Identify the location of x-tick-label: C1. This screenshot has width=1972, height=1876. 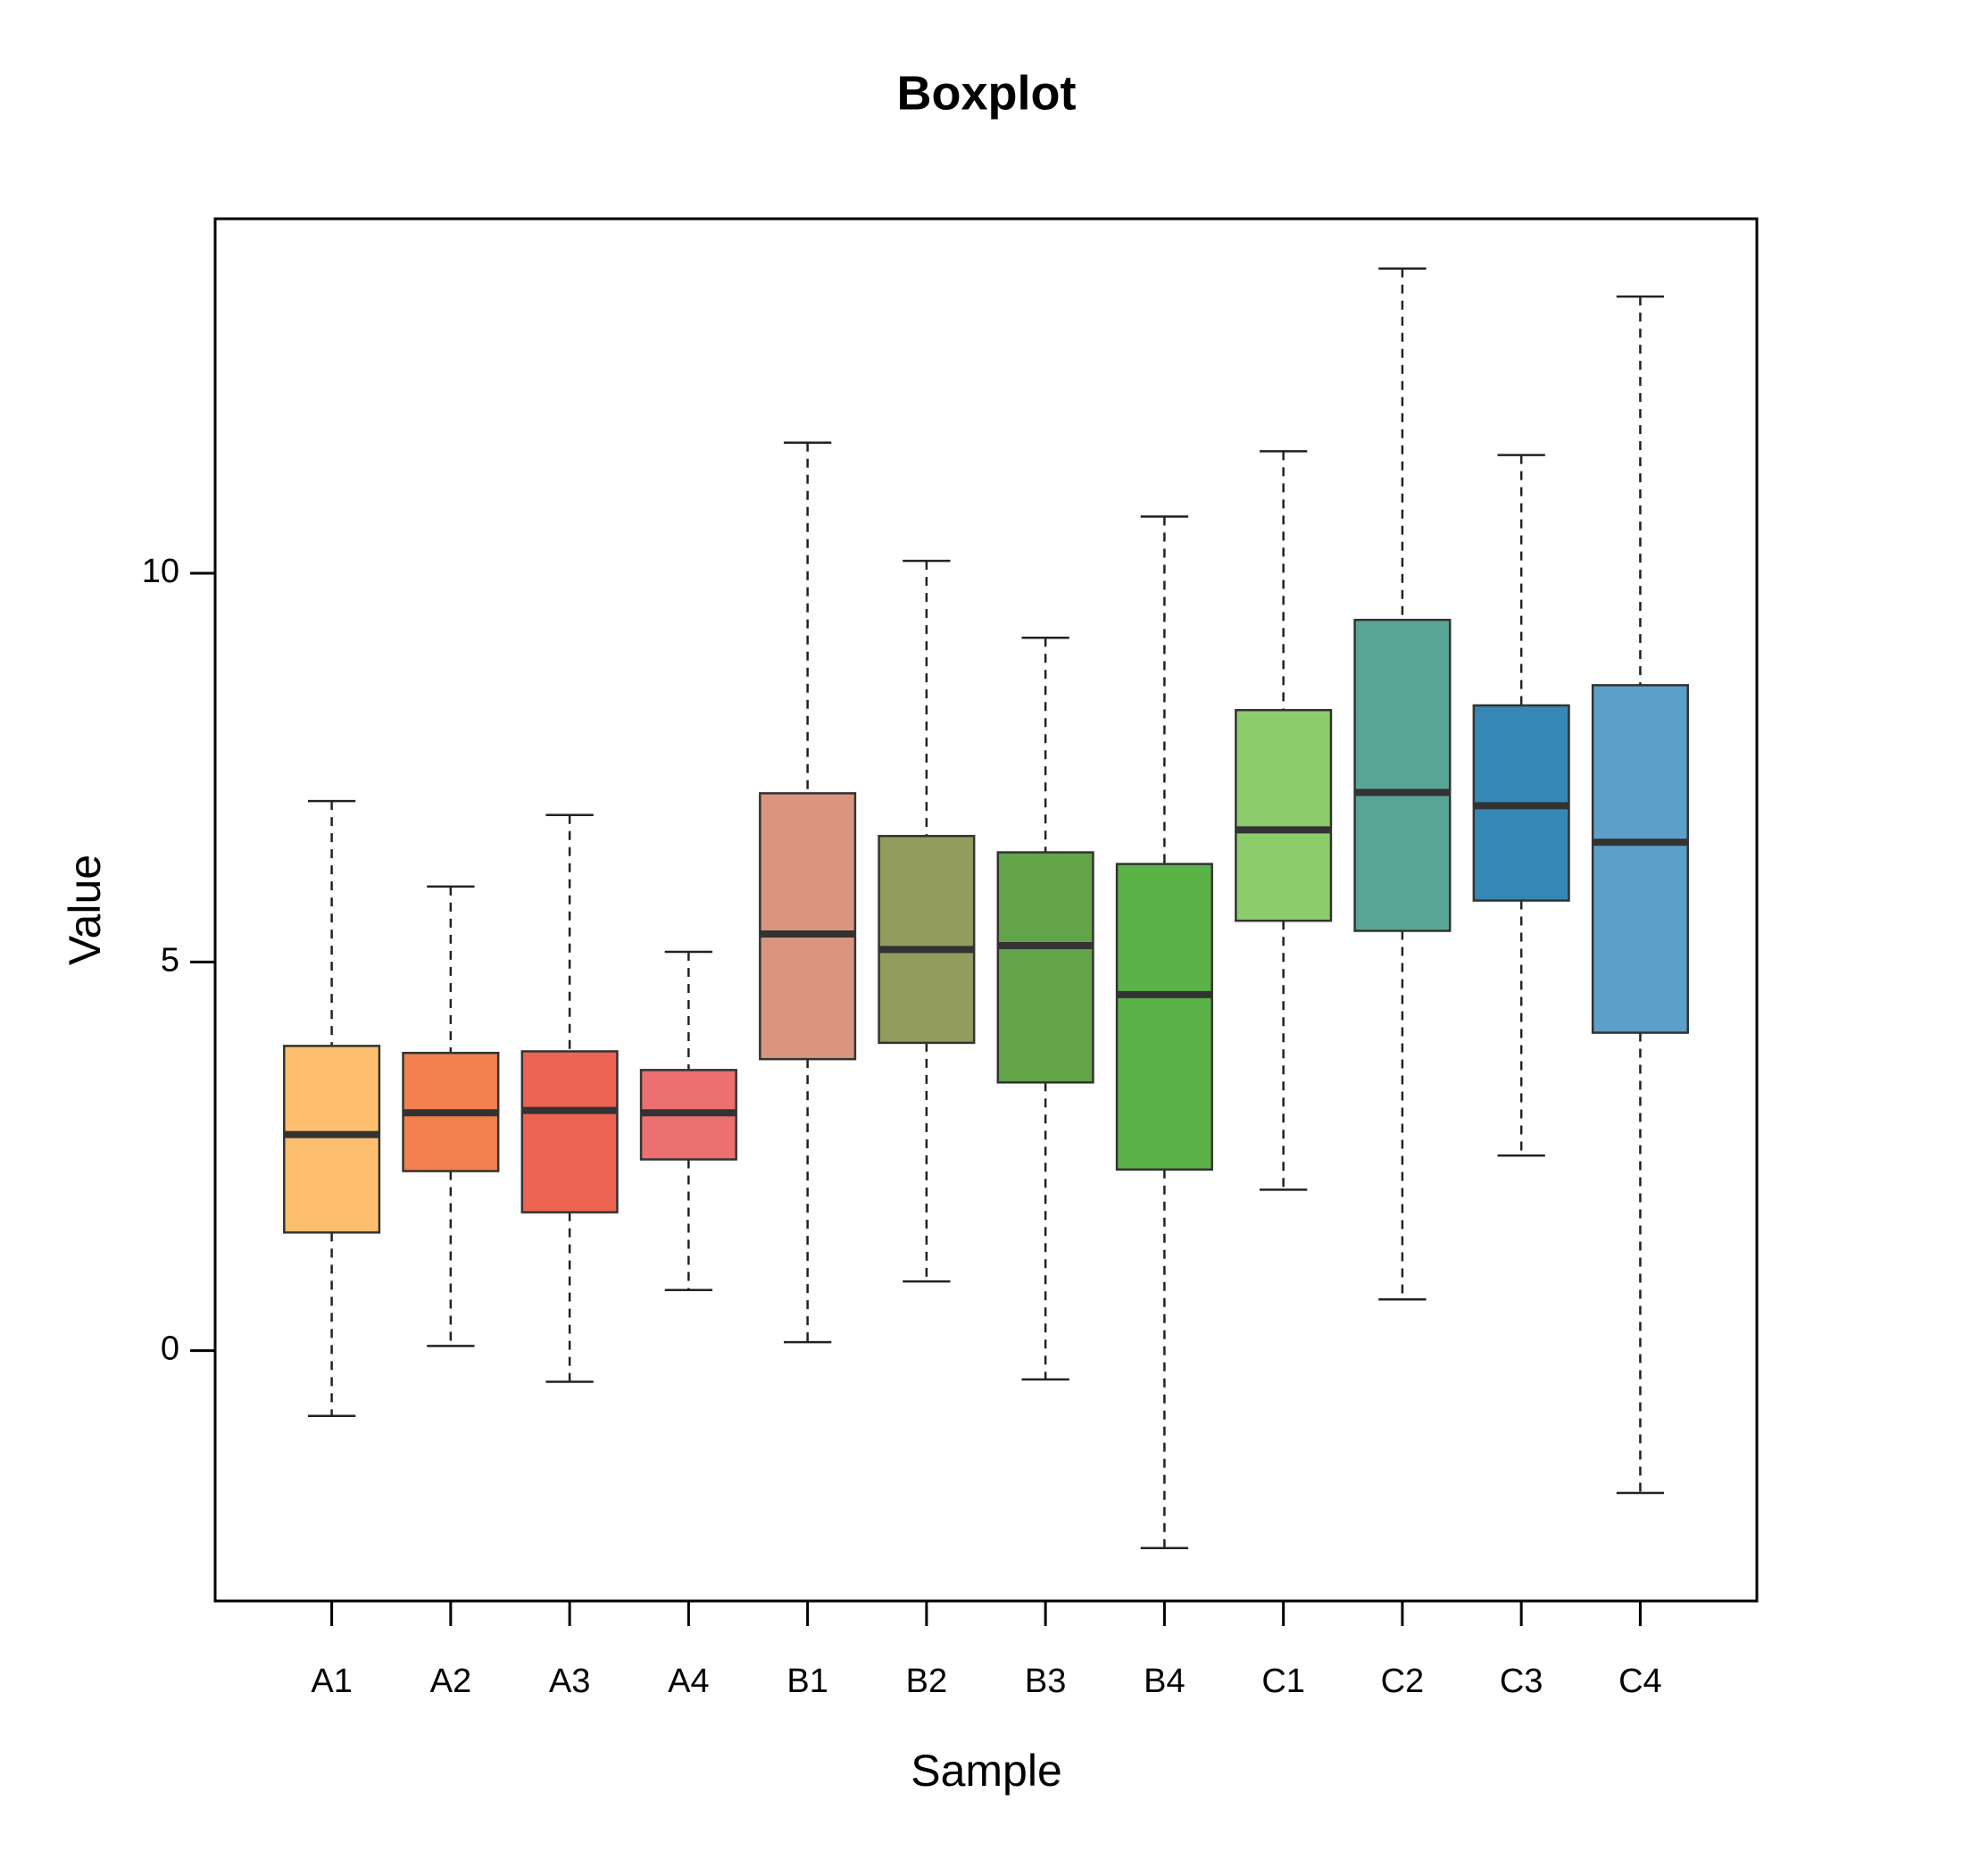
(1283, 1681).